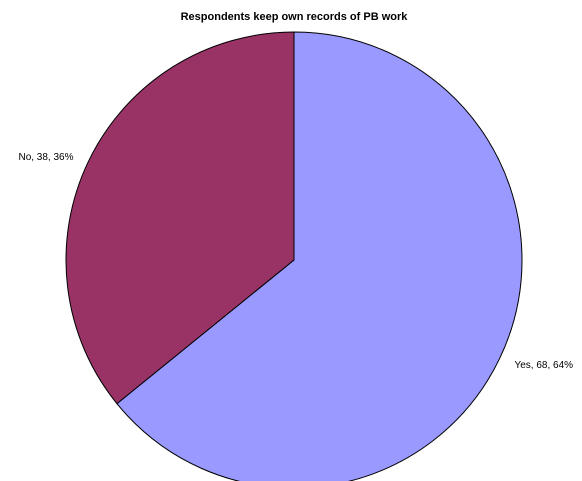  Describe the element at coordinates (543, 365) in the screenshot. I see `pie-label-yes: Yes, 68, 64%` at that location.